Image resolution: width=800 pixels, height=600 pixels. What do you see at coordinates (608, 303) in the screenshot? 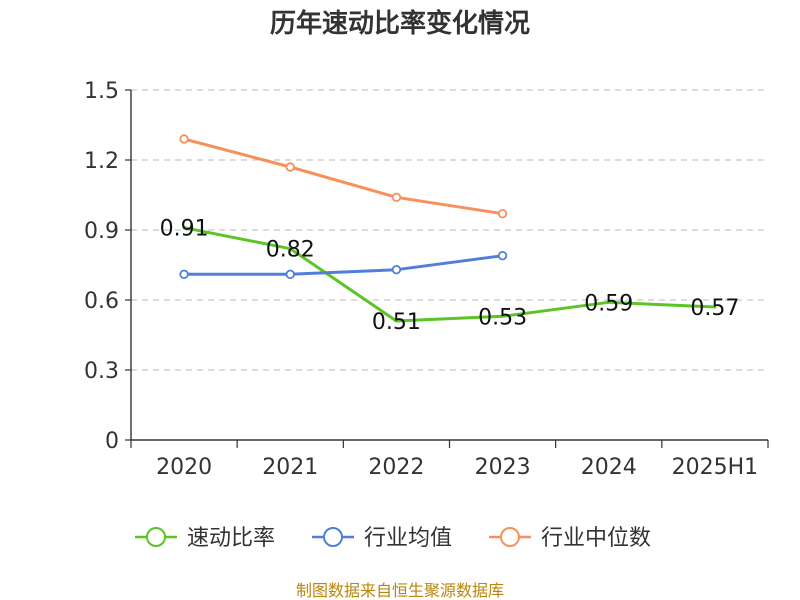
I see `data-label: 0.59` at bounding box center [608, 303].